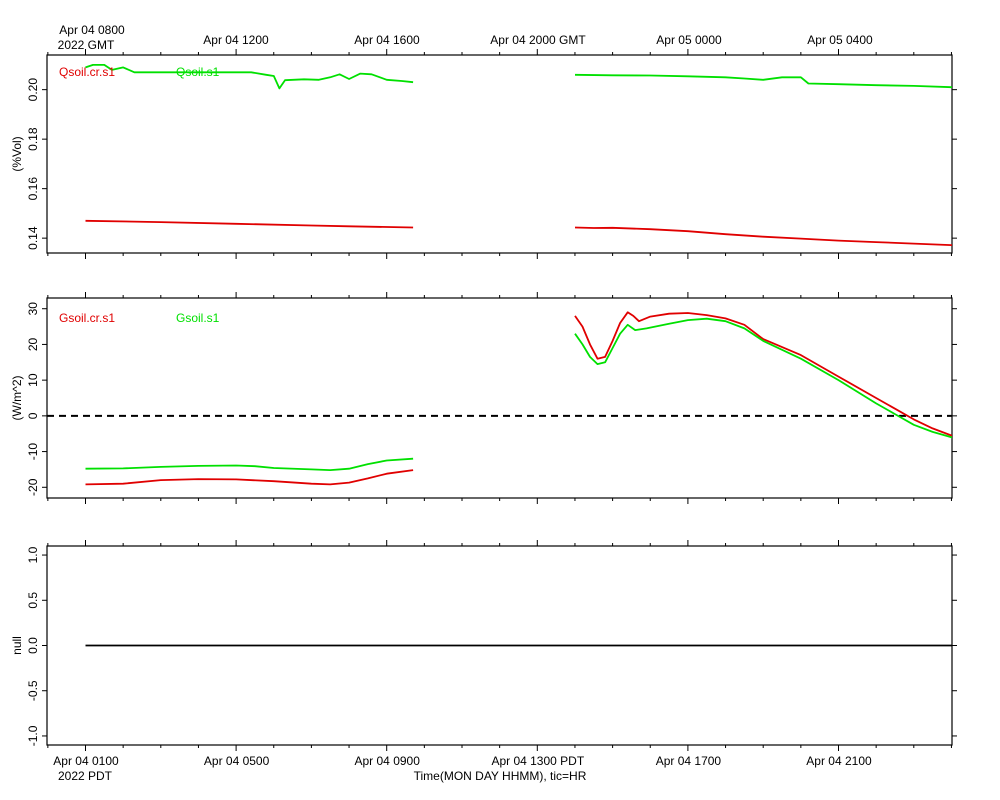 Image resolution: width=1000 pixels, height=800 pixels. Describe the element at coordinates (33, 645) in the screenshot. I see `y-tick-label: 0.0` at that location.